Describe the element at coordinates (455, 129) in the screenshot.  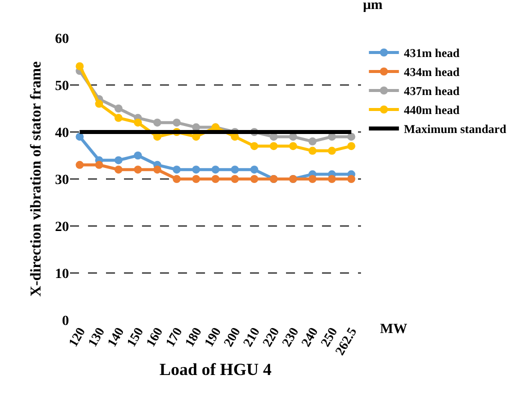
I see `legend-label: Maximum standard` at that location.